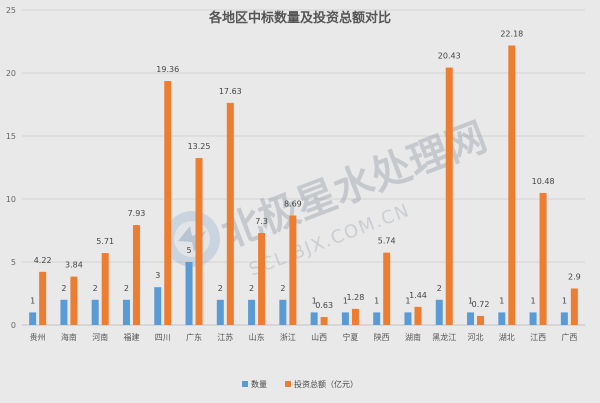 The height and width of the screenshot is (403, 600). What do you see at coordinates (257, 337) in the screenshot?
I see `x-tick-label: 山东` at bounding box center [257, 337].